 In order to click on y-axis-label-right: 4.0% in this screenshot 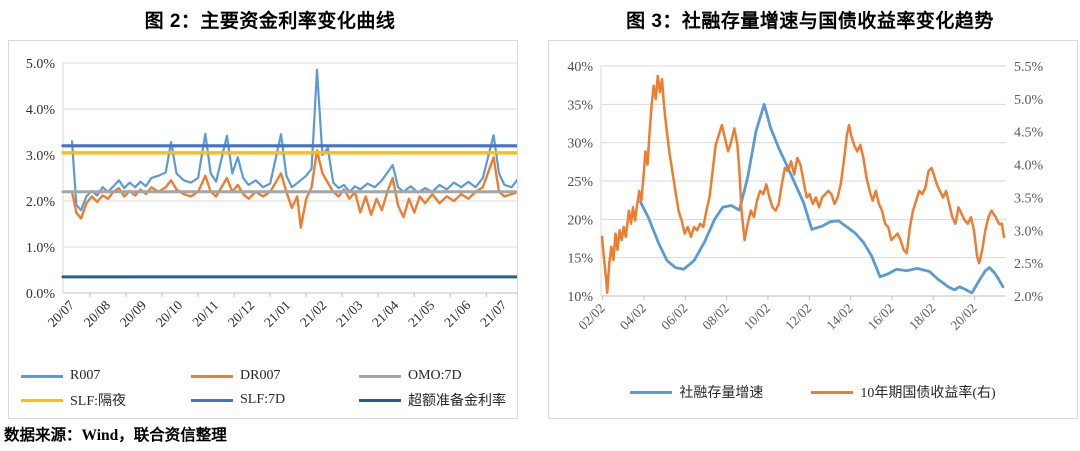, I will do `click(1029, 166)`.